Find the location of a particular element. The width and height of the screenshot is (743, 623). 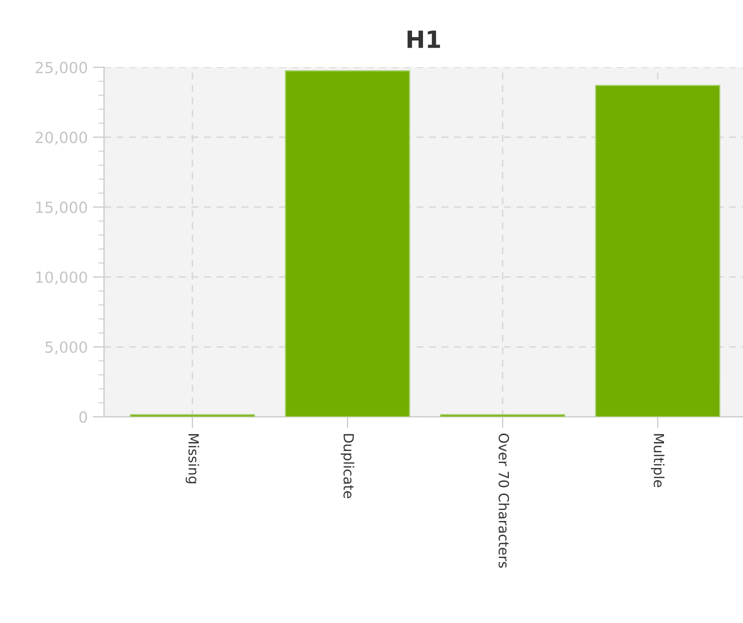

chart-title: H1 is located at coordinates (424, 39).